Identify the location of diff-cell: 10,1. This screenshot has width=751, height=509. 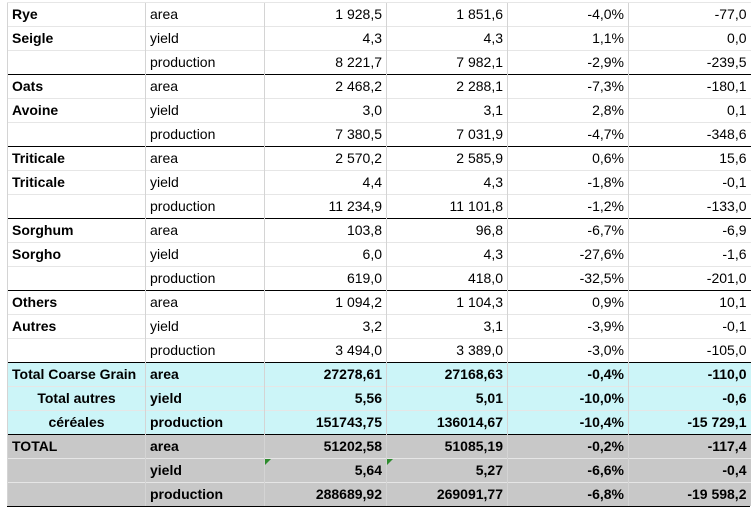
(689, 302).